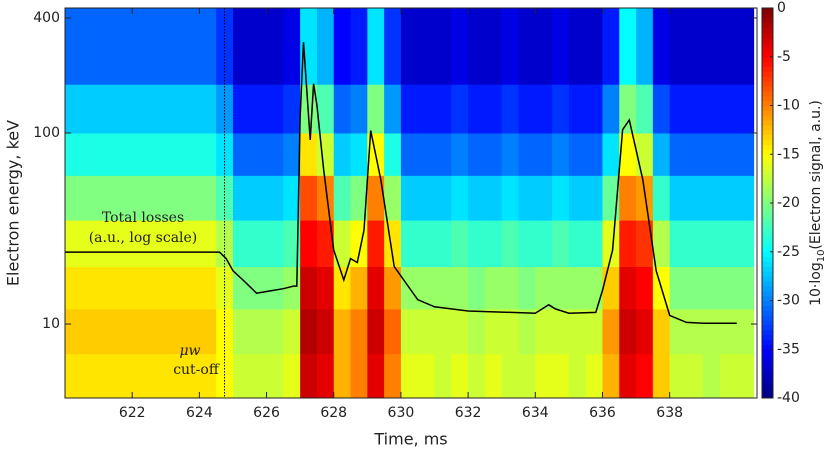 This screenshot has height=452, width=830. Describe the element at coordinates (13, 203) in the screenshot. I see `y-axis-label: Electron energy, keV` at that location.